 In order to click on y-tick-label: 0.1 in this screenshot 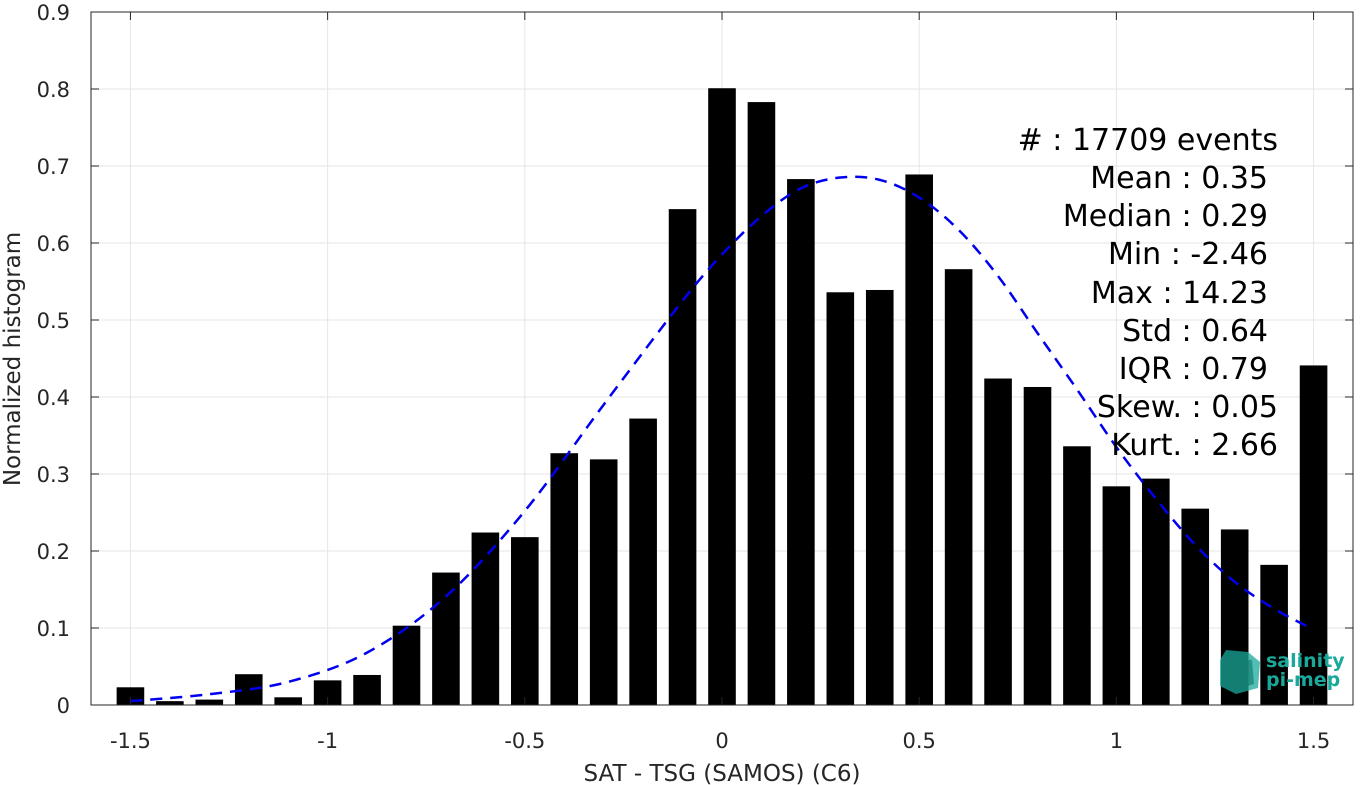, I will do `click(53, 629)`.